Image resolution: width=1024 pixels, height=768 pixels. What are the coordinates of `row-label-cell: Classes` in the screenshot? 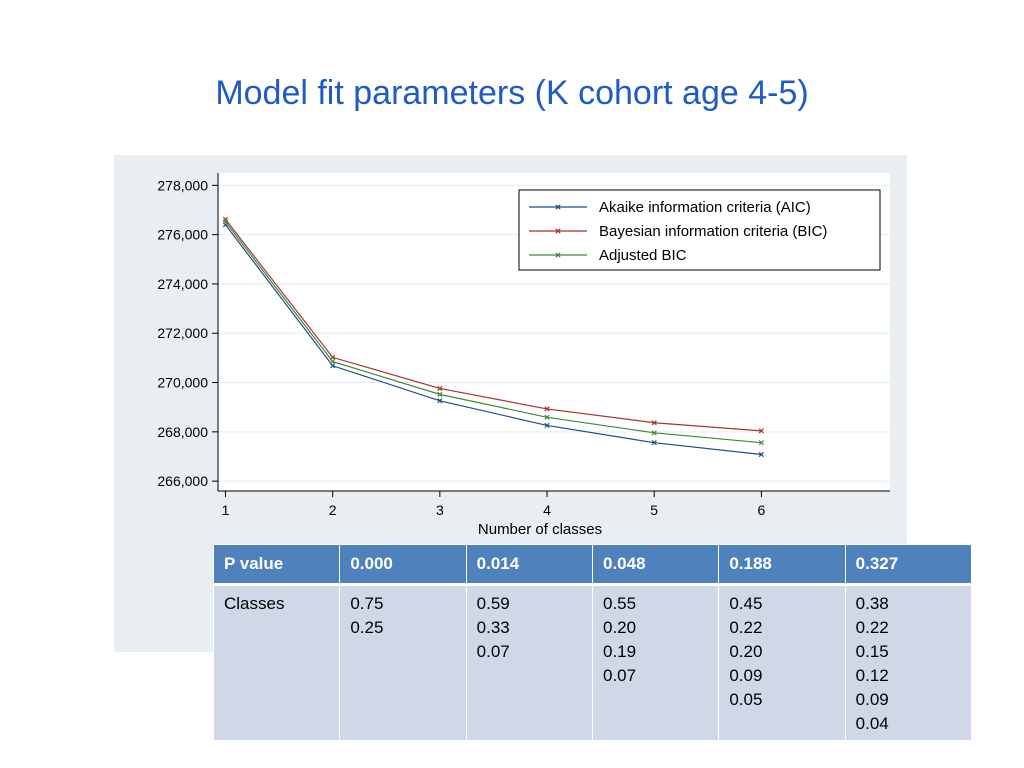 It's located at (276, 662).